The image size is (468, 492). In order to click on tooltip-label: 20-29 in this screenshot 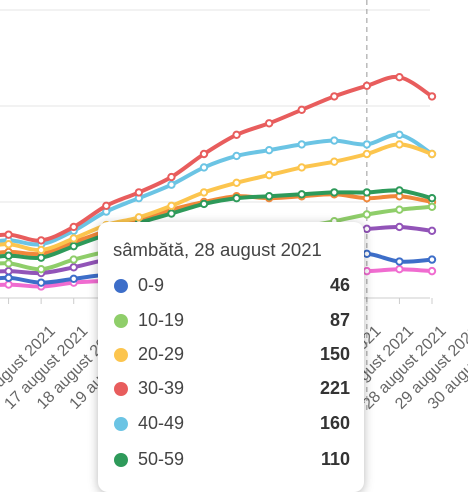, I will do `click(161, 354)`.